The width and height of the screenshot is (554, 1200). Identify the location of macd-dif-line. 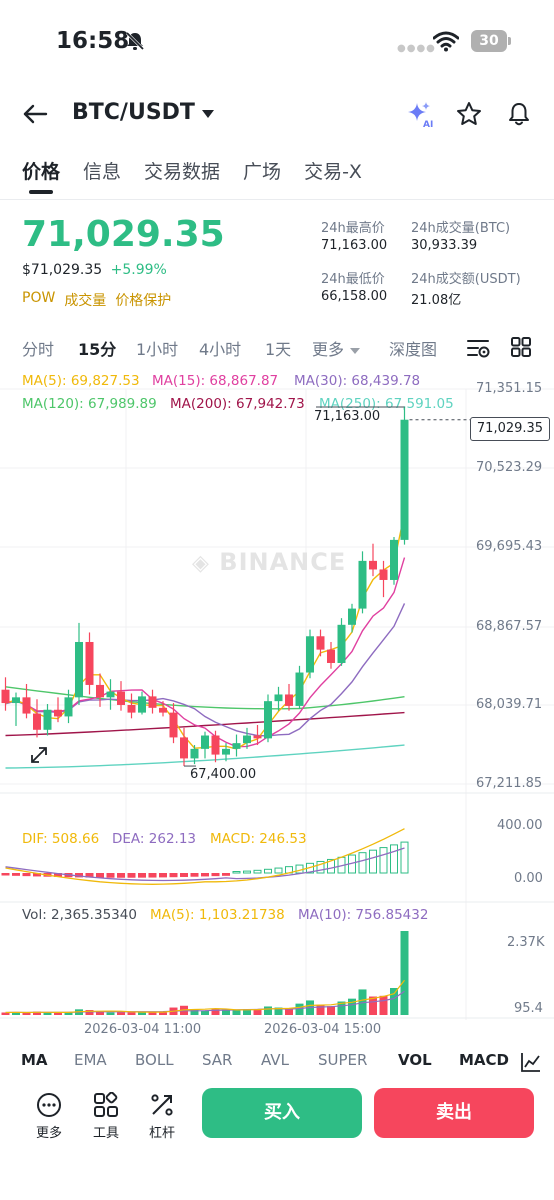
(205, 856).